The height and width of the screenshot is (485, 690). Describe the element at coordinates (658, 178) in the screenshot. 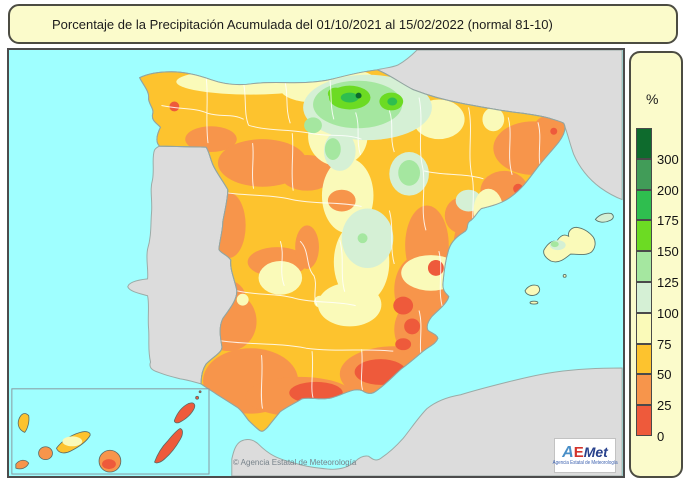

I see `legend-entry: 200` at that location.